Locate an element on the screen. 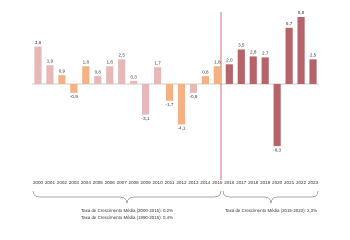  x-tick-label: 2017 is located at coordinates (241, 182).